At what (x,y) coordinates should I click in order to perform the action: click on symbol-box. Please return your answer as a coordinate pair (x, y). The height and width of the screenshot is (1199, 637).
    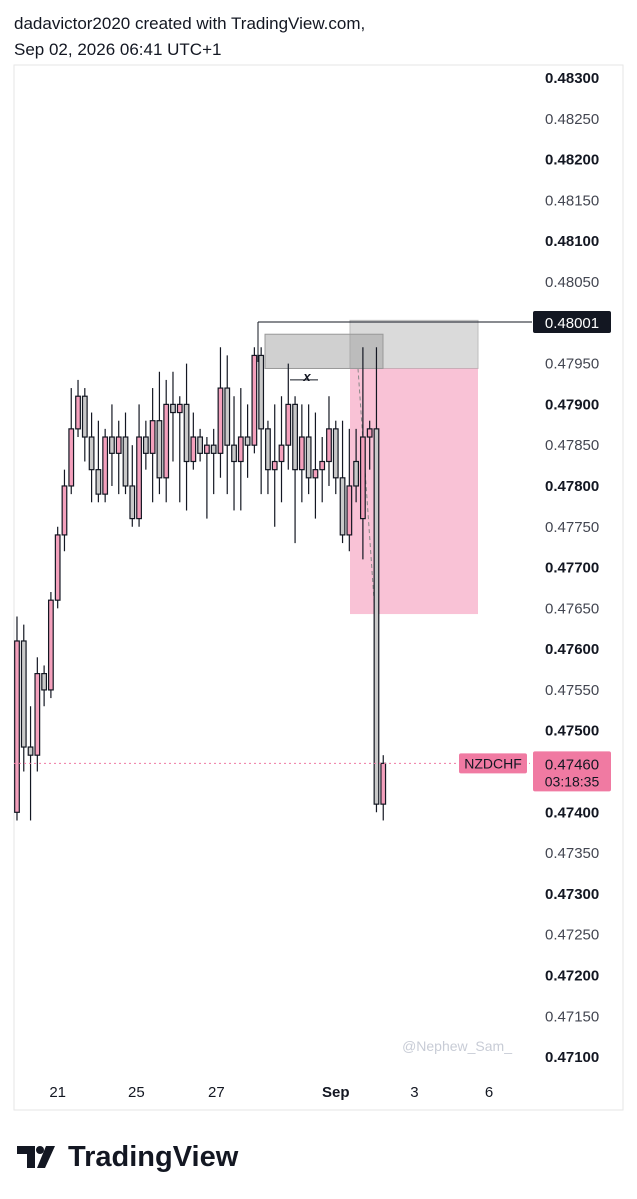
    Looking at the image, I should click on (493, 763).